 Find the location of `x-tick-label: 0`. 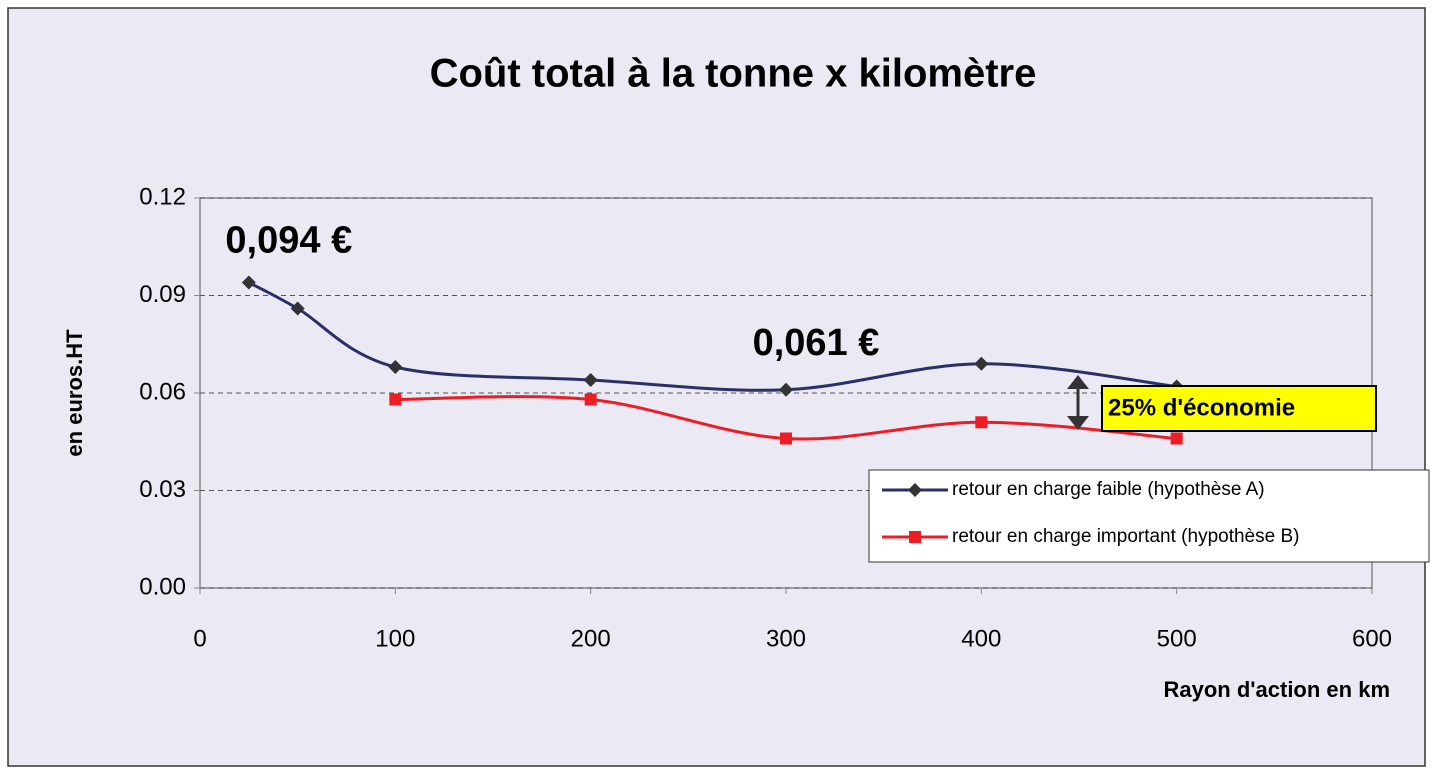

x-tick-label: 0 is located at coordinates (199, 638).